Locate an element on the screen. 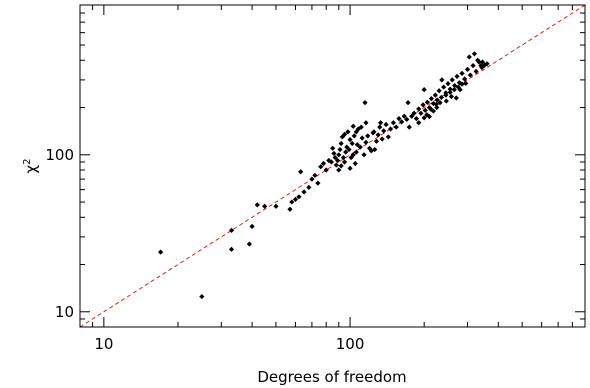  y-axis-label-superscript: 2 is located at coordinates (27, 161).